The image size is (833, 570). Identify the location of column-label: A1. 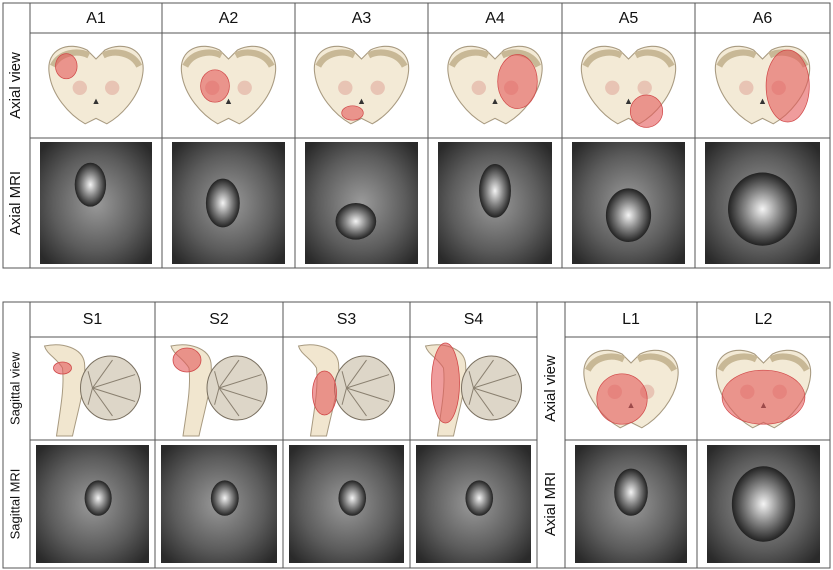
(96, 18).